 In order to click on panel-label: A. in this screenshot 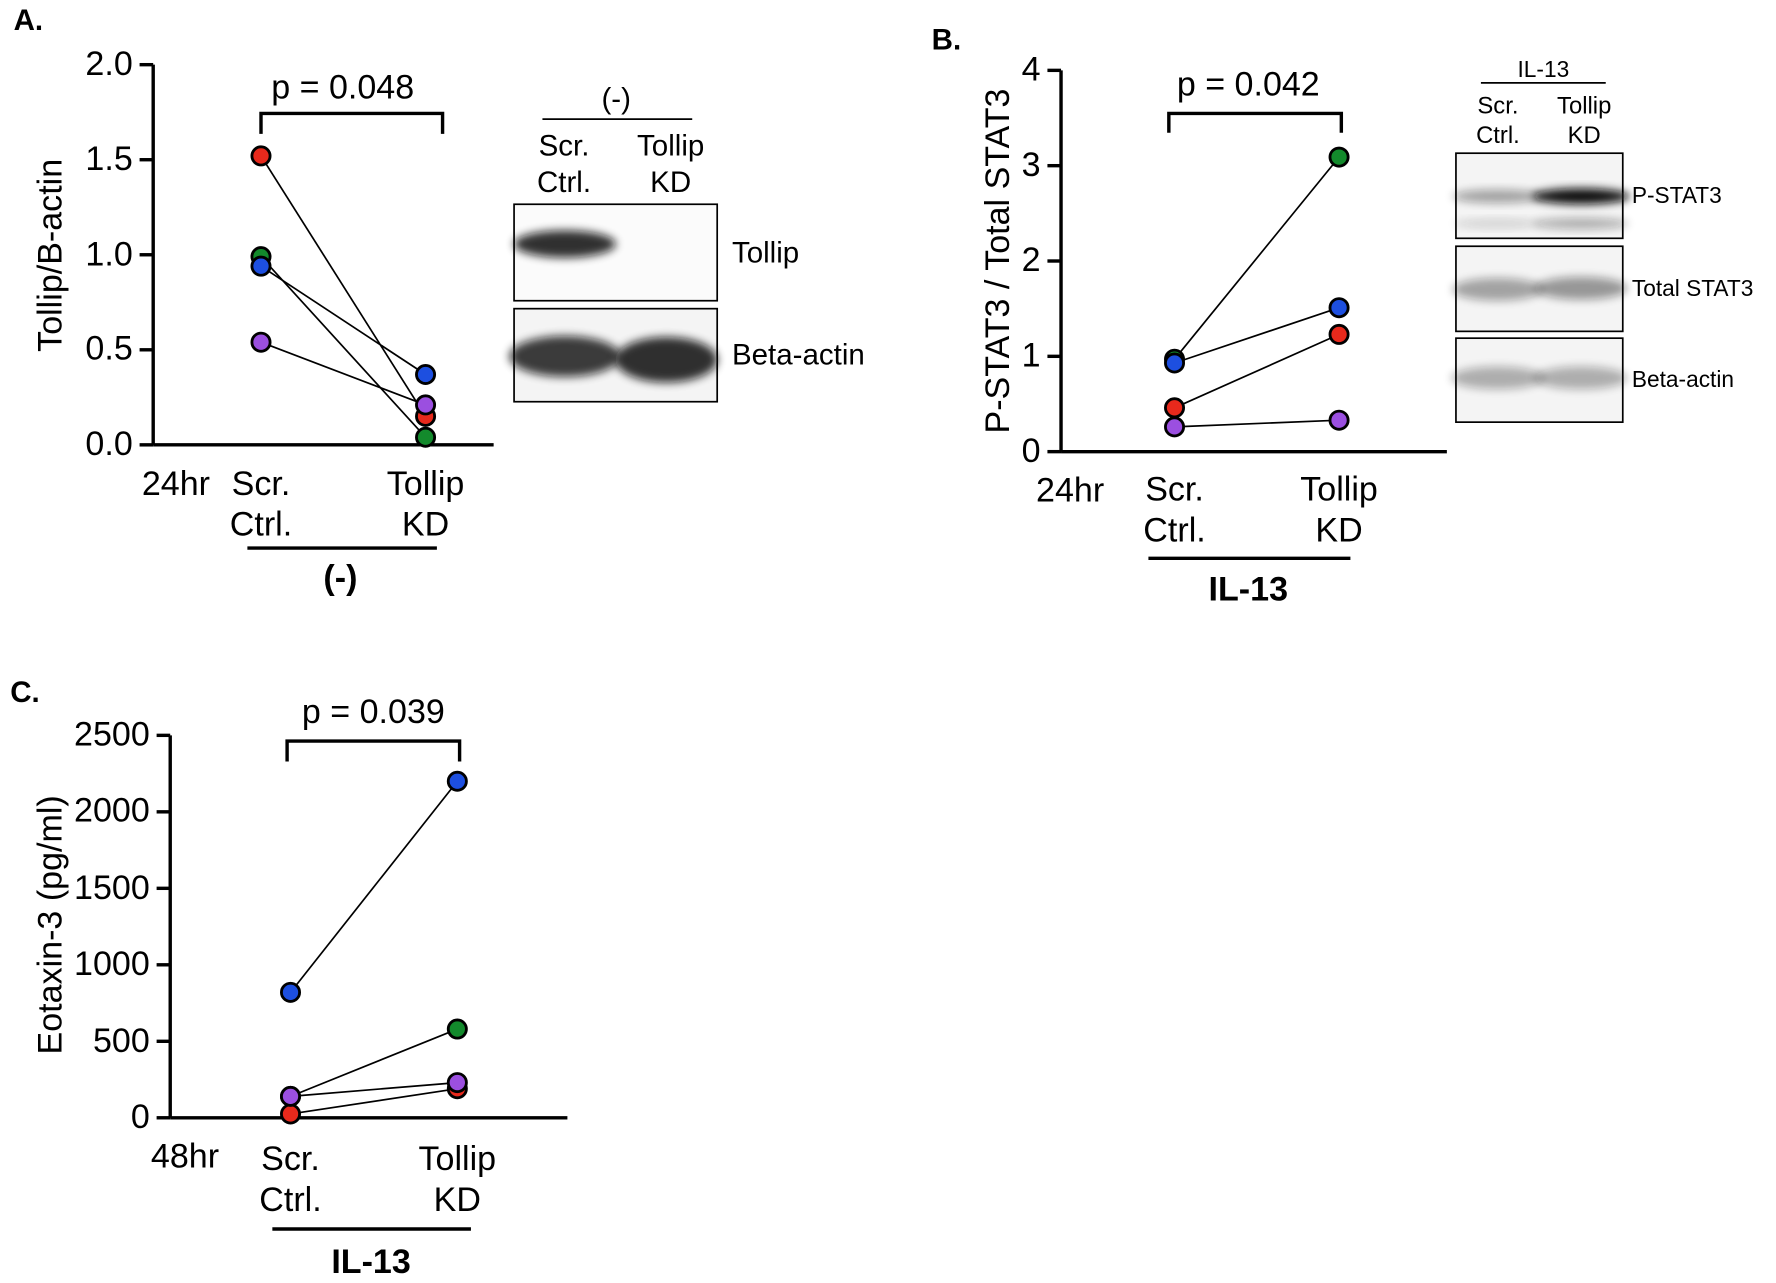, I will do `click(28, 19)`.